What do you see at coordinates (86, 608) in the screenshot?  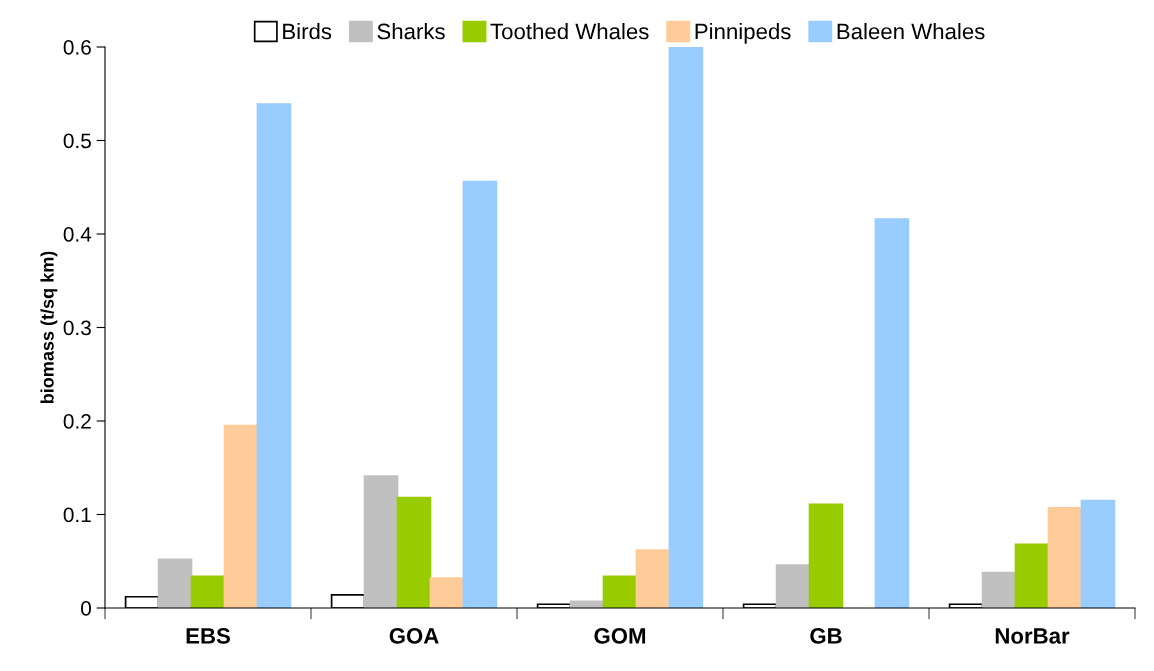 I see `y-tick-label: 0` at bounding box center [86, 608].